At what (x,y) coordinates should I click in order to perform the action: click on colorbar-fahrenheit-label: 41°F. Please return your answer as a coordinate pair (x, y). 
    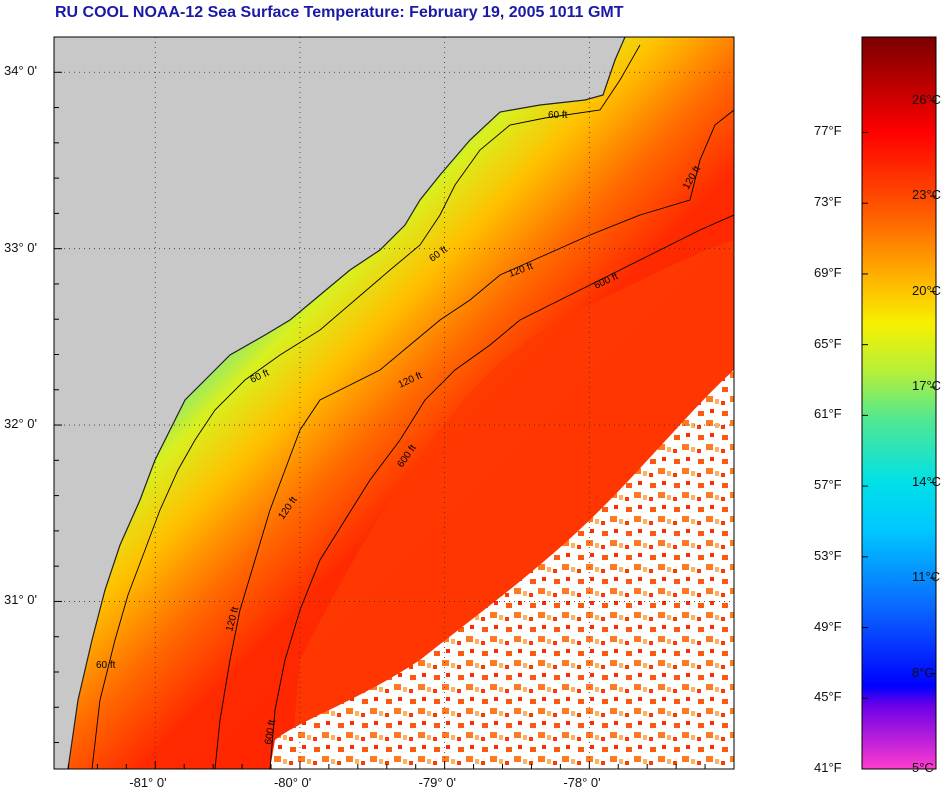
    Looking at the image, I should click on (828, 767).